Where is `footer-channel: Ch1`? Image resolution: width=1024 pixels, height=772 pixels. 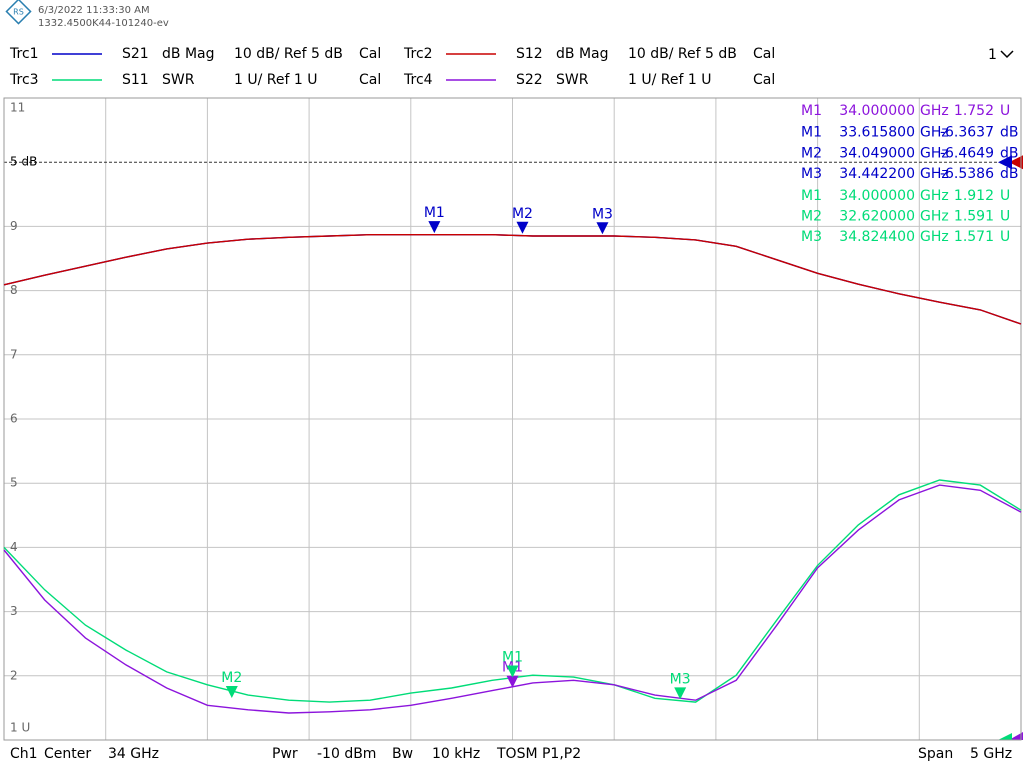
footer-channel: Ch1 is located at coordinates (24, 754).